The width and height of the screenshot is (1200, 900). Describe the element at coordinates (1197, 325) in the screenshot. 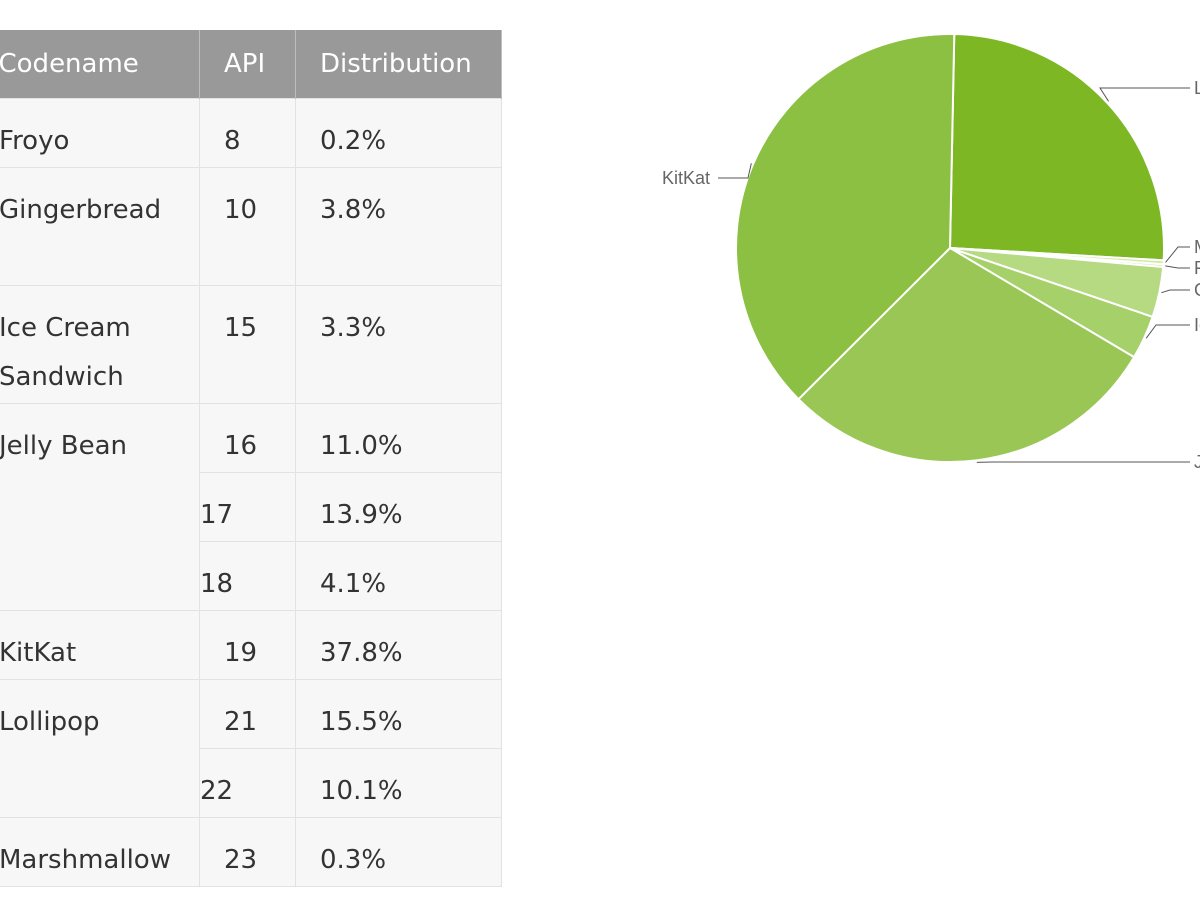

I see `slice-label-ice-cream-sandwich: Ic` at that location.